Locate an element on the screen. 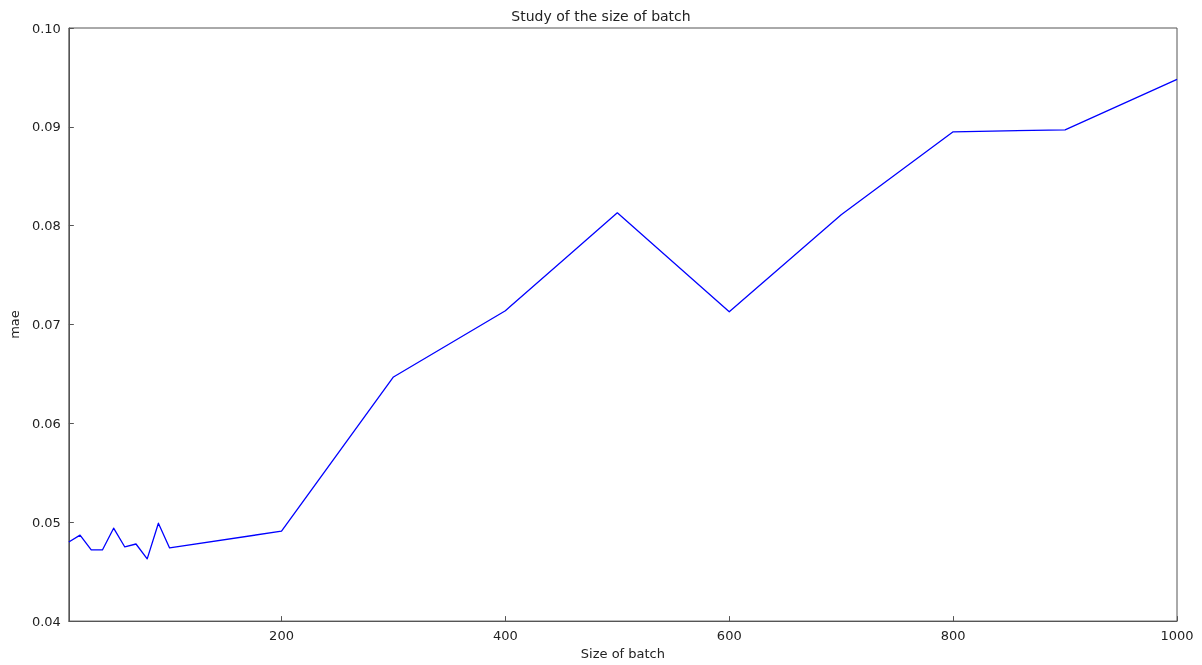  x-tick-label: 600 is located at coordinates (729, 636).